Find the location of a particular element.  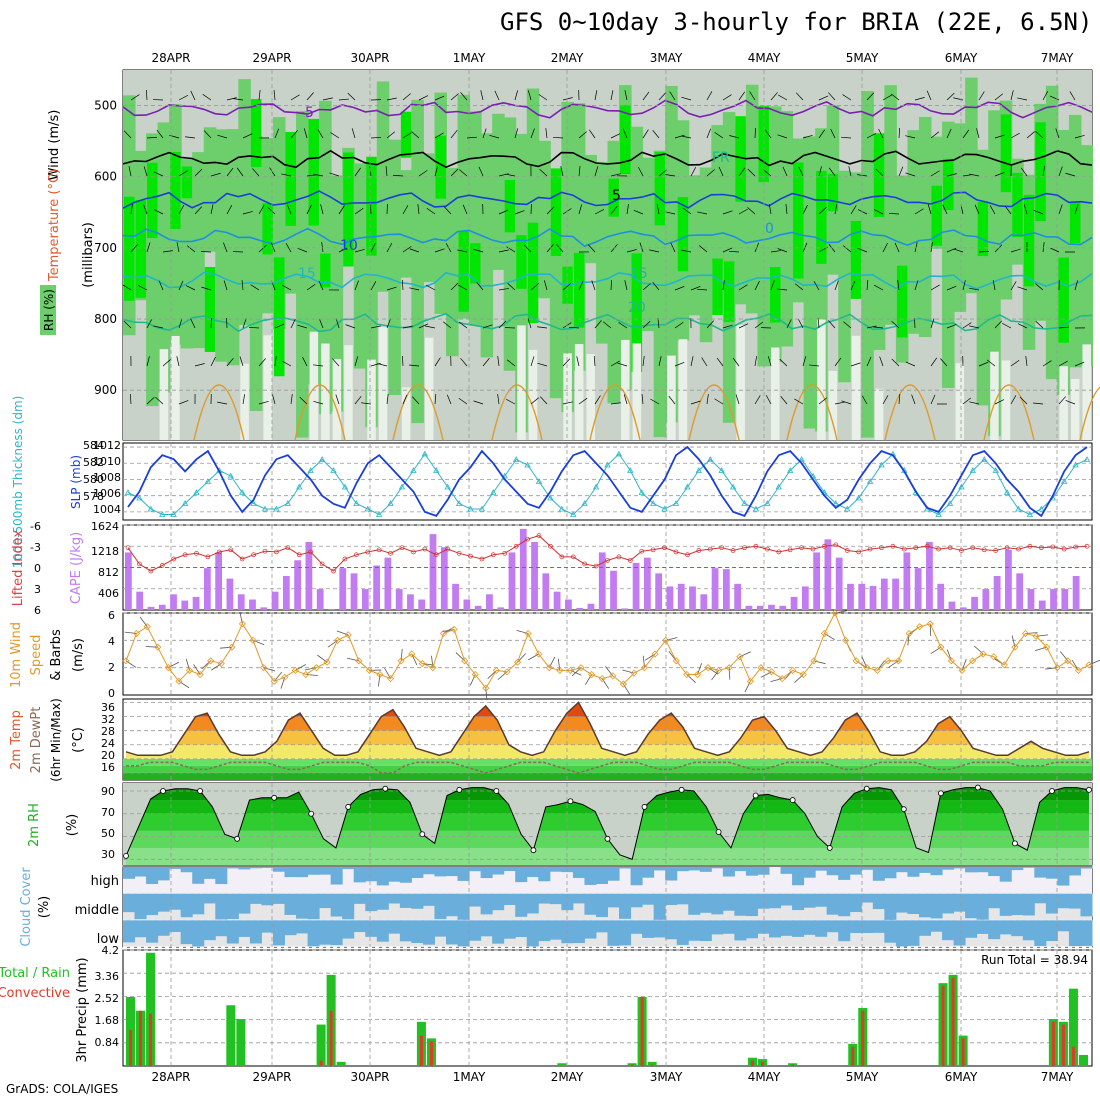

date-label-top: 4MAY is located at coordinates (764, 58).